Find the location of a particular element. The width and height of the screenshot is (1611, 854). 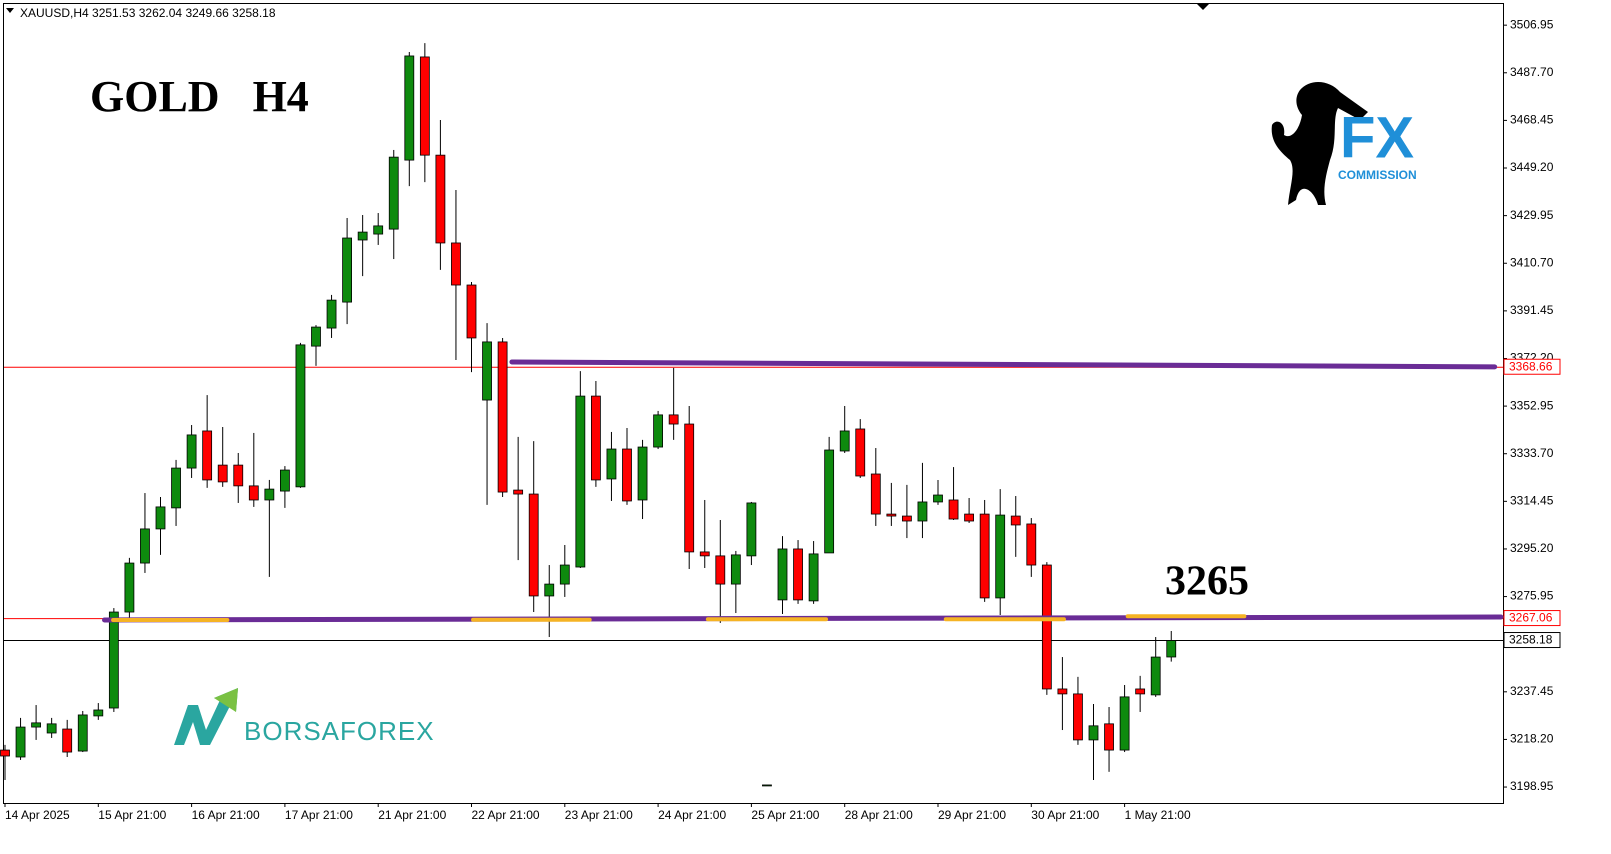

fx-logo: FX COMMISSION is located at coordinates (1344, 143).